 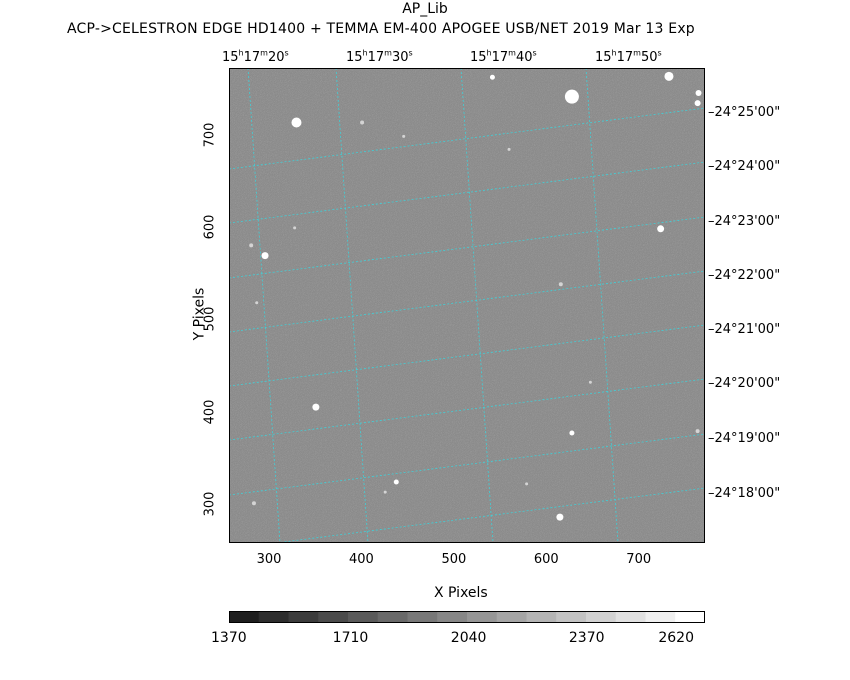 What do you see at coordinates (210, 504) in the screenshot?
I see `y-tick-label: 300` at bounding box center [210, 504].